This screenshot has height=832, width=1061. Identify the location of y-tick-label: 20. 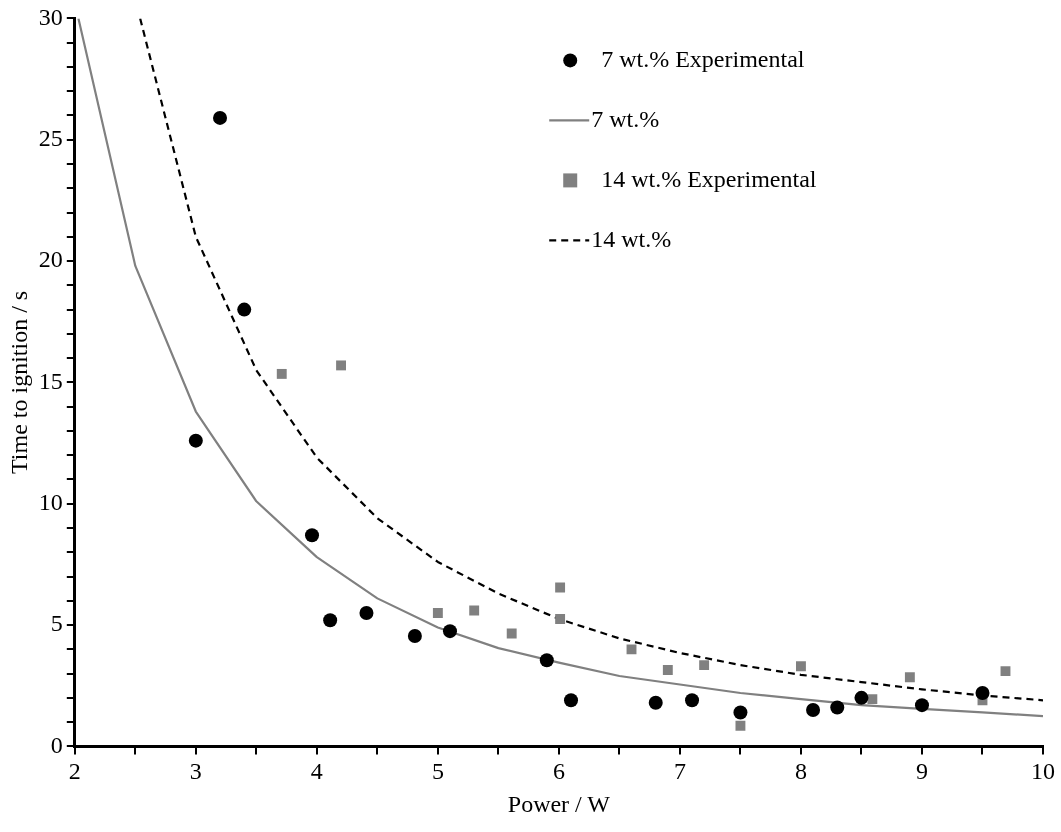
(50, 259).